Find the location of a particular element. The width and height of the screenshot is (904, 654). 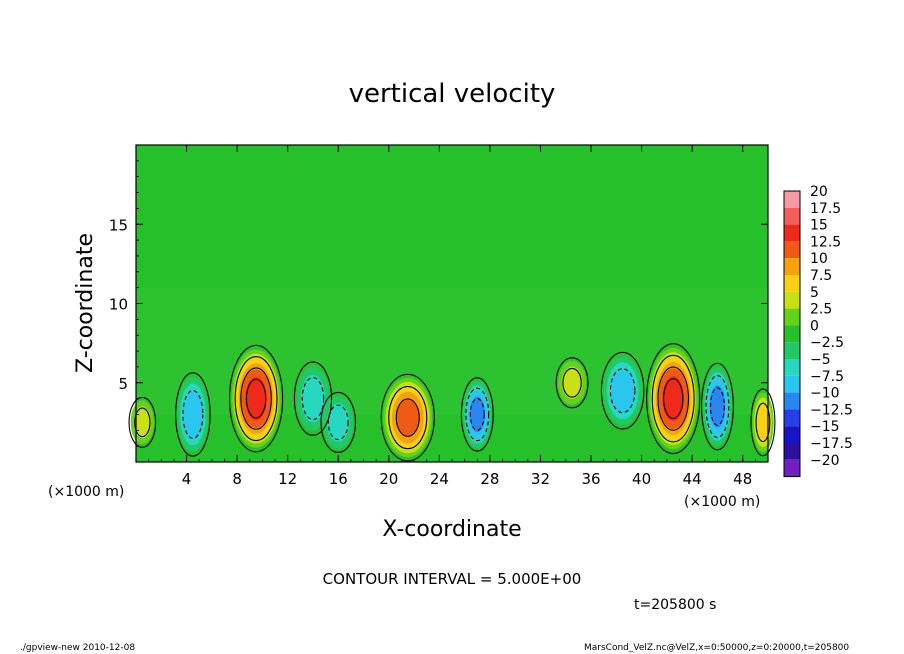

y-axis-label: Z-coordinate is located at coordinates (85, 303).